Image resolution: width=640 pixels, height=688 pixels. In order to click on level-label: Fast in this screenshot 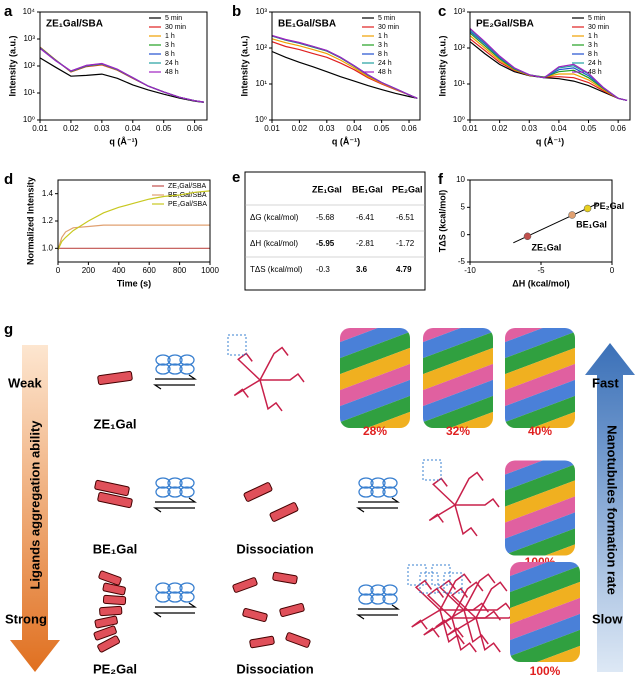, I will do `click(605, 382)`.